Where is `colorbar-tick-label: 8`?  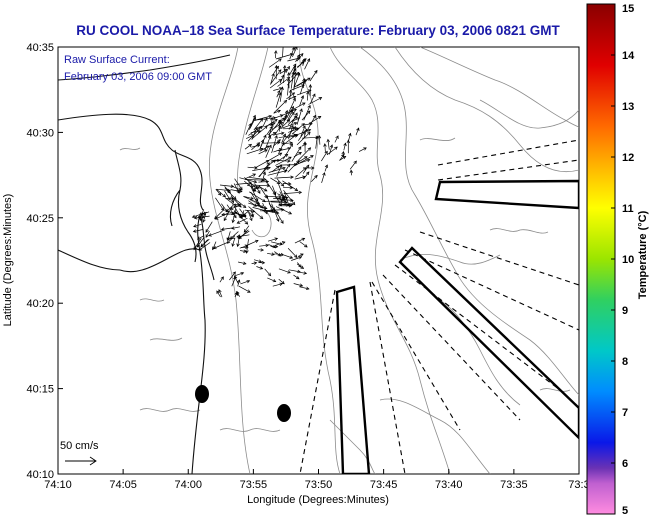 colorbar-tick-label: 8 is located at coordinates (625, 362).